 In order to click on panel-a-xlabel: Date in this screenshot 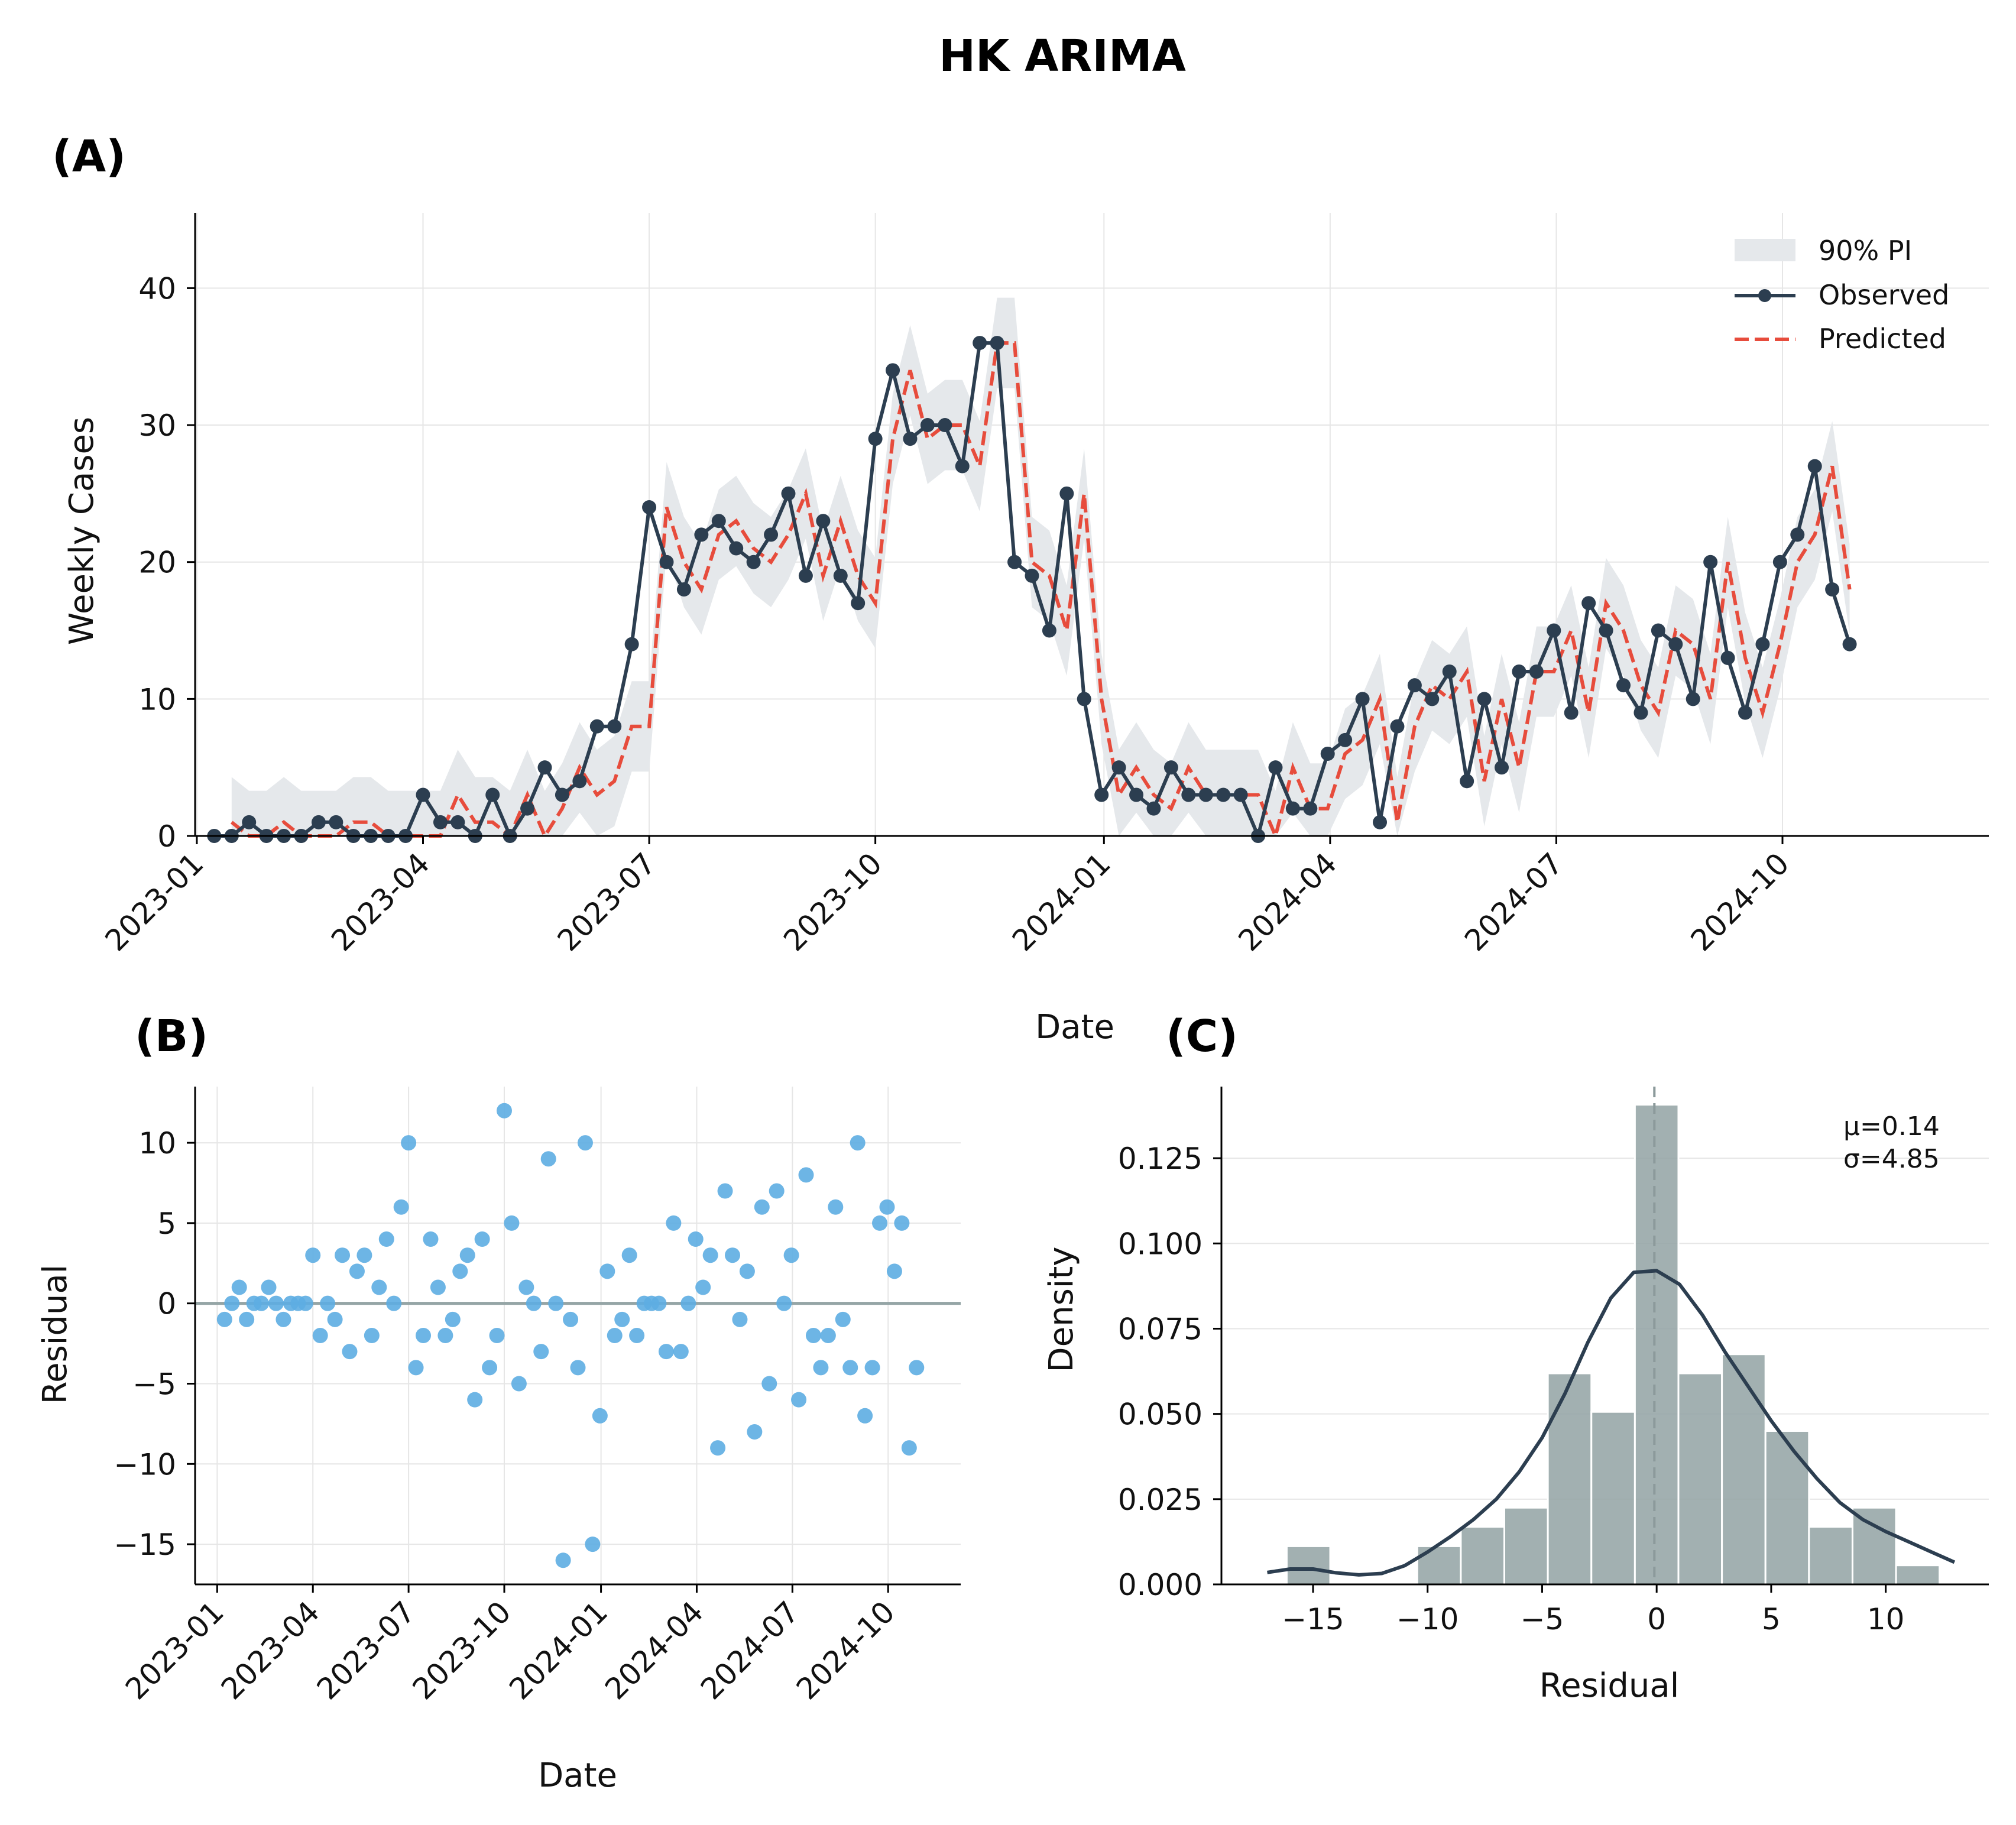, I will do `click(1074, 1027)`.